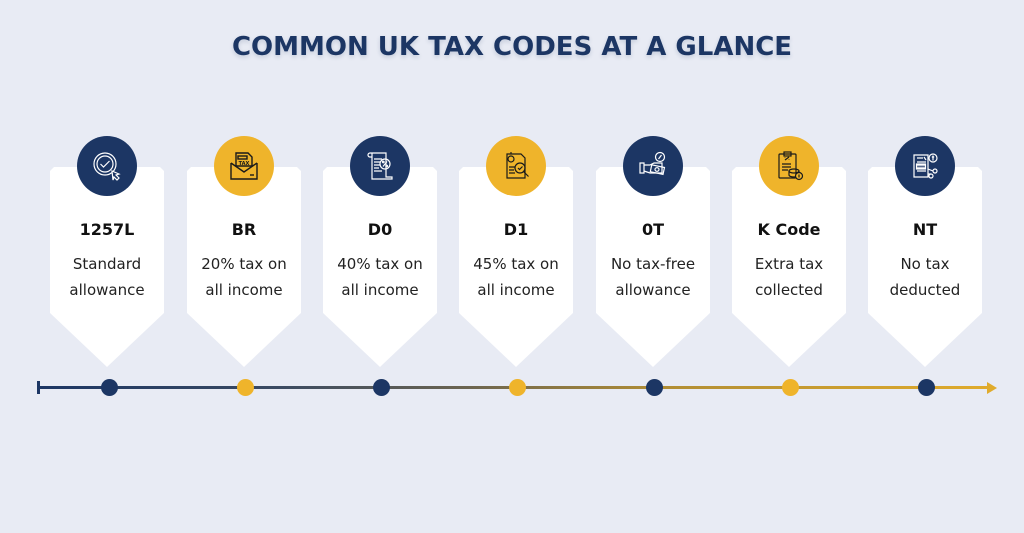  I want to click on hand-cash-percent-icon, so click(653, 166).